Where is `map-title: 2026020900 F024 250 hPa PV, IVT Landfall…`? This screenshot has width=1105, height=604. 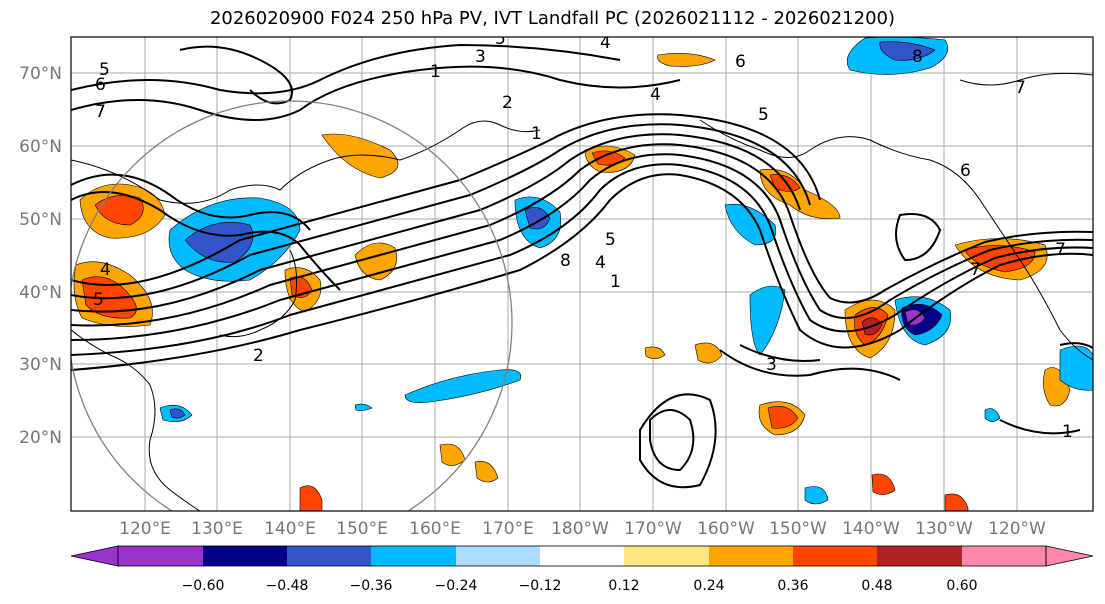
map-title: 2026020900 F024 250 hPa PV, IVT Landfall… is located at coordinates (552, 18).